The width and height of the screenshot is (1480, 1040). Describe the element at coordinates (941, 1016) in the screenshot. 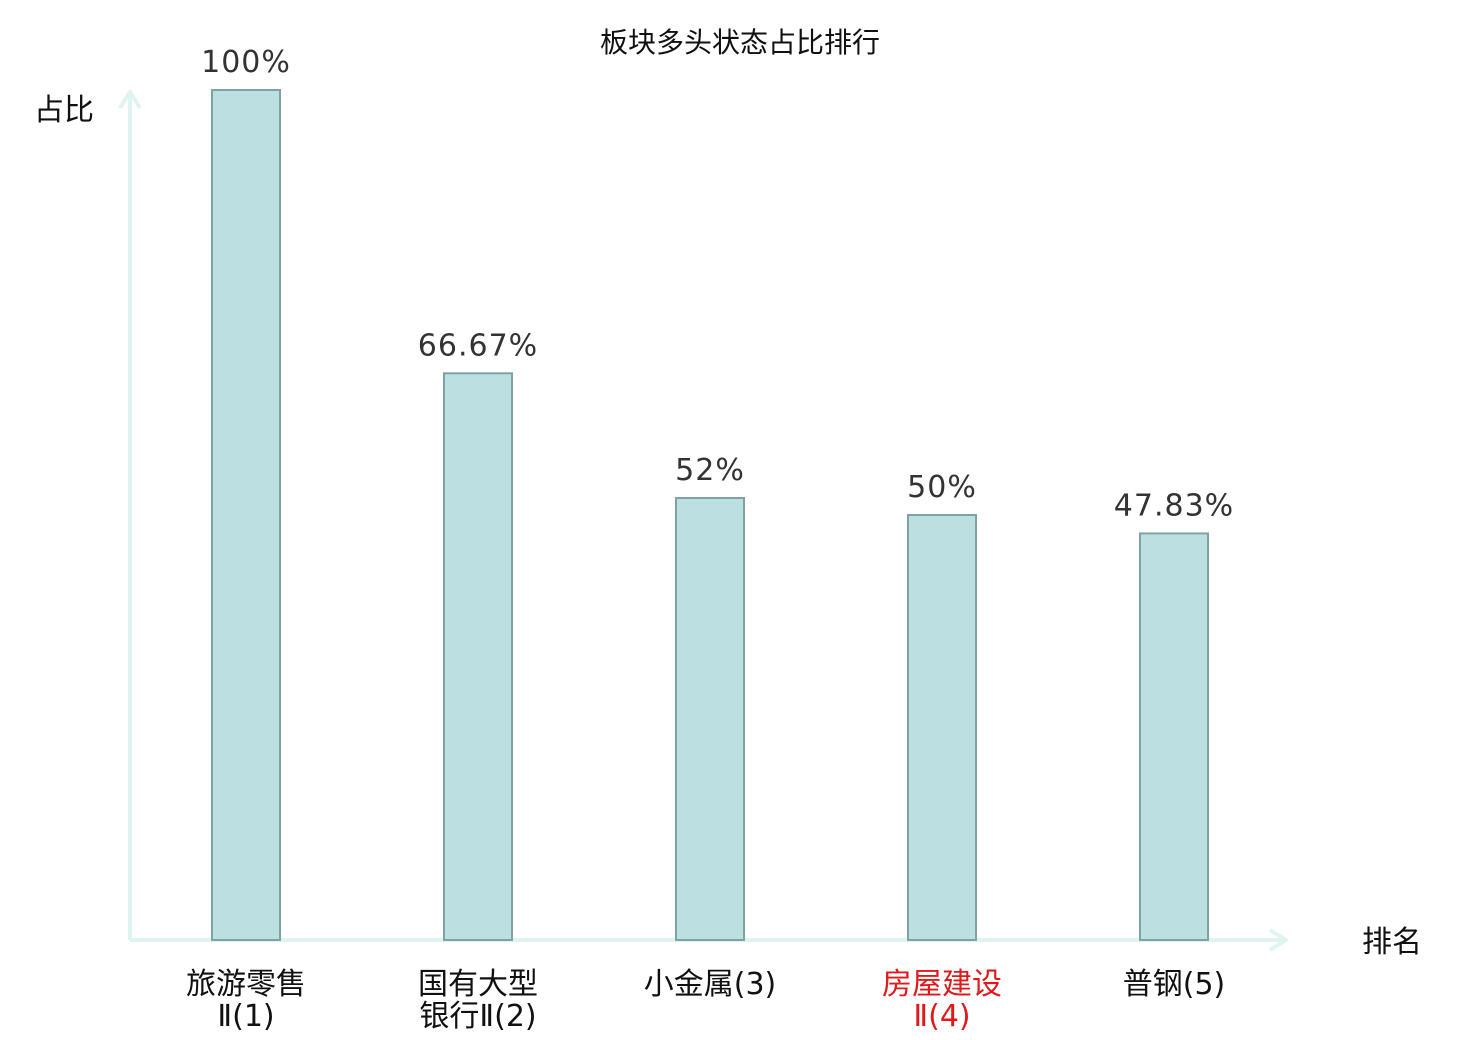

I see `category-label-line2: Ⅱ(4)` at that location.